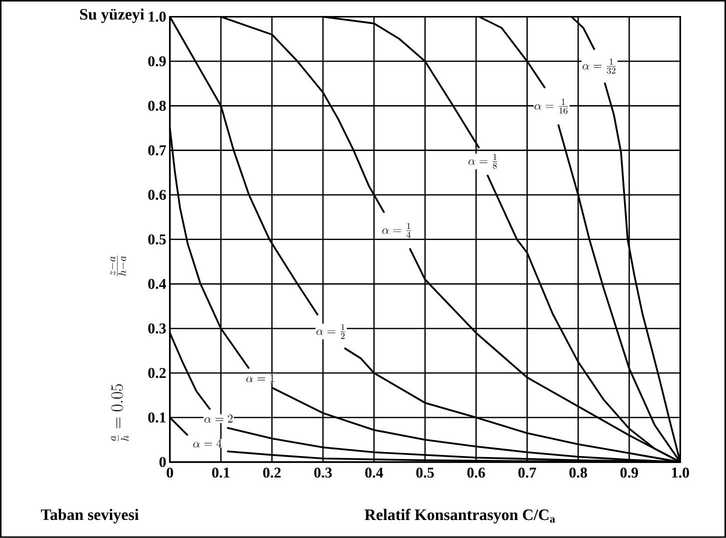 The image size is (726, 538). What do you see at coordinates (578, 473) in the screenshot?
I see `x-tick-label: 0.8` at bounding box center [578, 473].